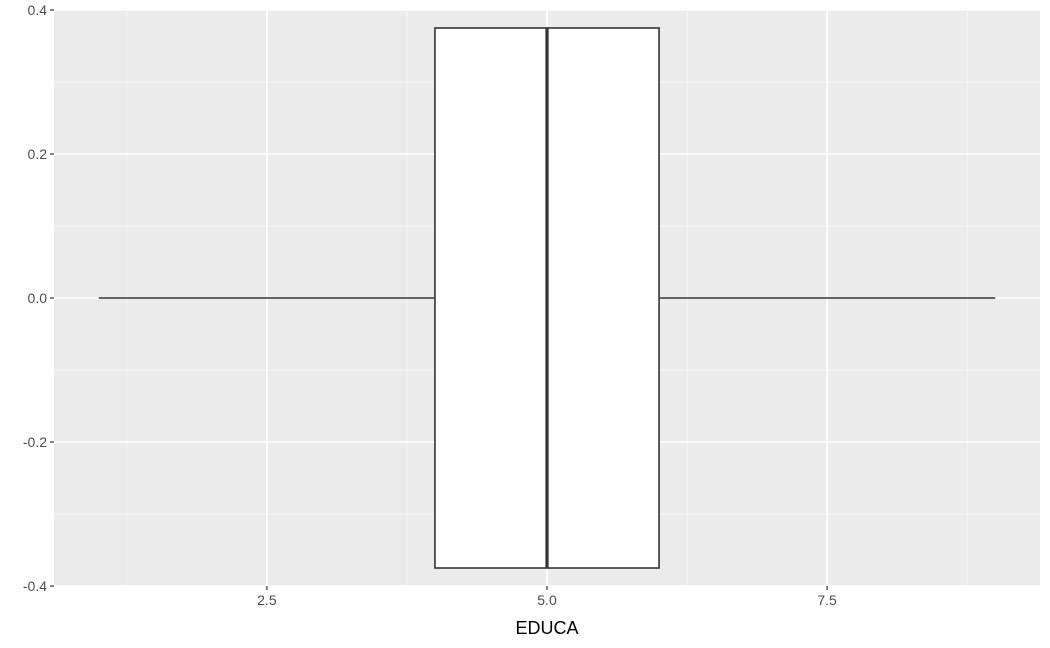 Image resolution: width=1050 pixels, height=648 pixels. Describe the element at coordinates (35, 586) in the screenshot. I see `y-tick-label: -0.4` at that location.